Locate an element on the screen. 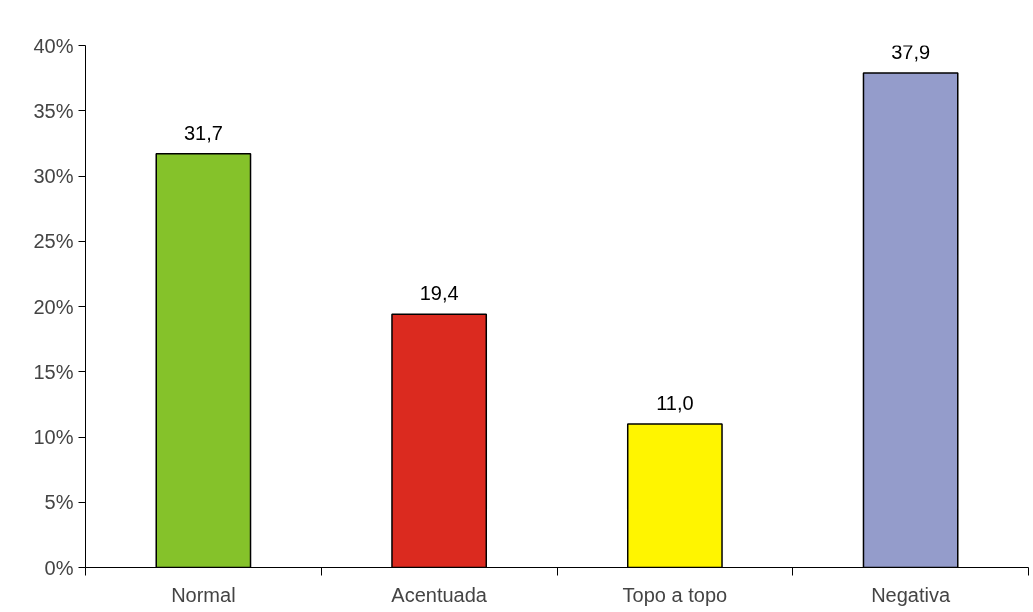 The width and height of the screenshot is (1033, 612). x-tick-label: Normal is located at coordinates (203, 594).